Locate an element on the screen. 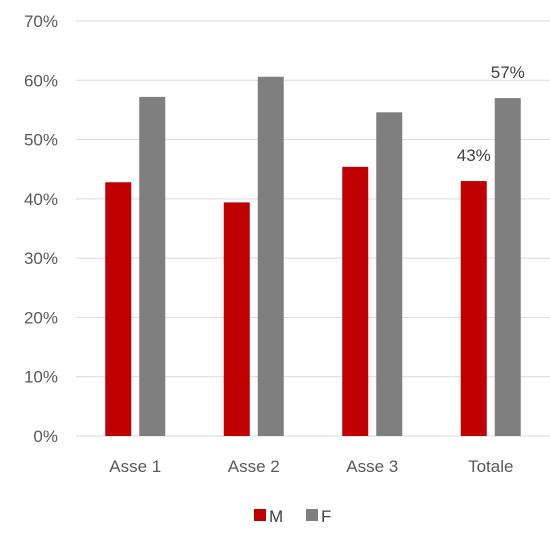  y-tick-label: 10% is located at coordinates (41, 377).